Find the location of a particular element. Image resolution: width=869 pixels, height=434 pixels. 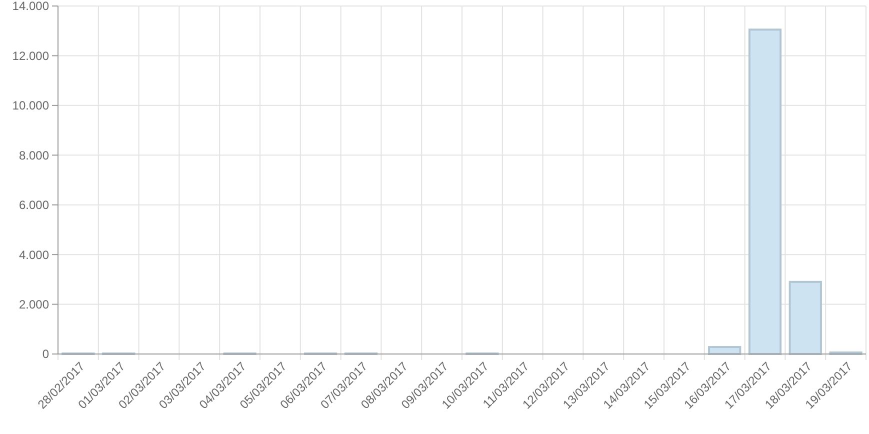

y-tick-label: 10.000 is located at coordinates (31, 105).